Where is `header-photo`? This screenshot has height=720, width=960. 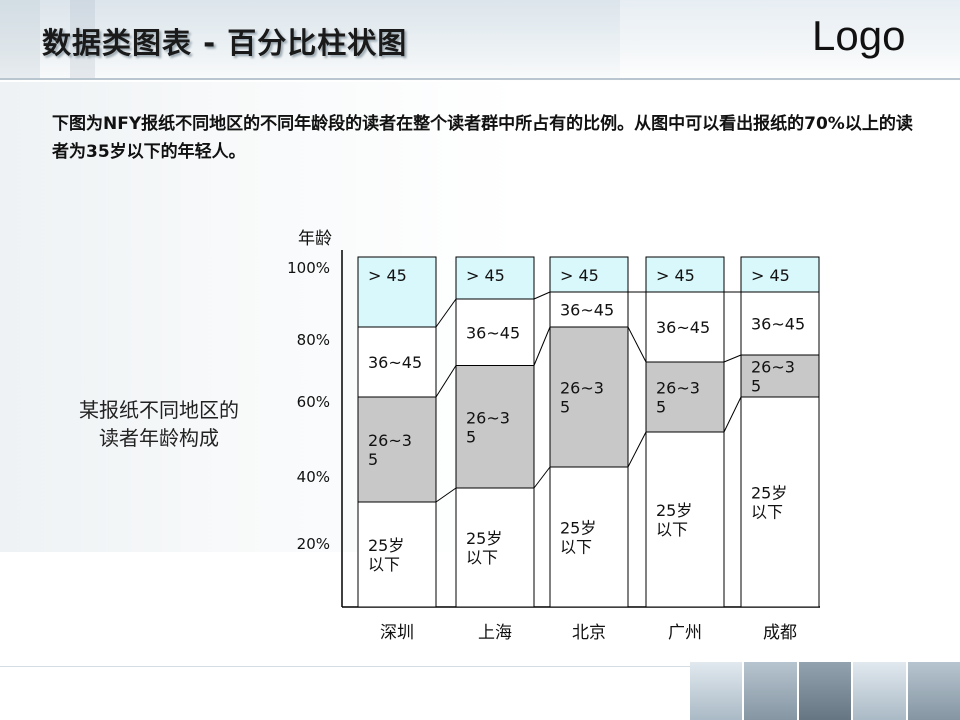
header-photo is located at coordinates (310, 39).